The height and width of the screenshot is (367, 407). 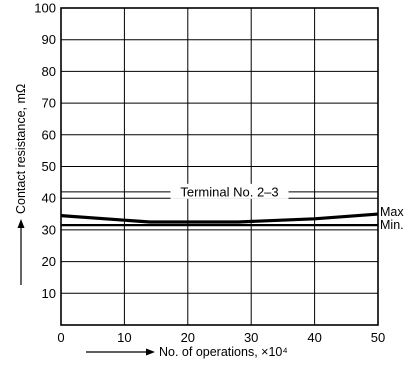 I want to click on x-tick-label: 50, so click(x=378, y=337).